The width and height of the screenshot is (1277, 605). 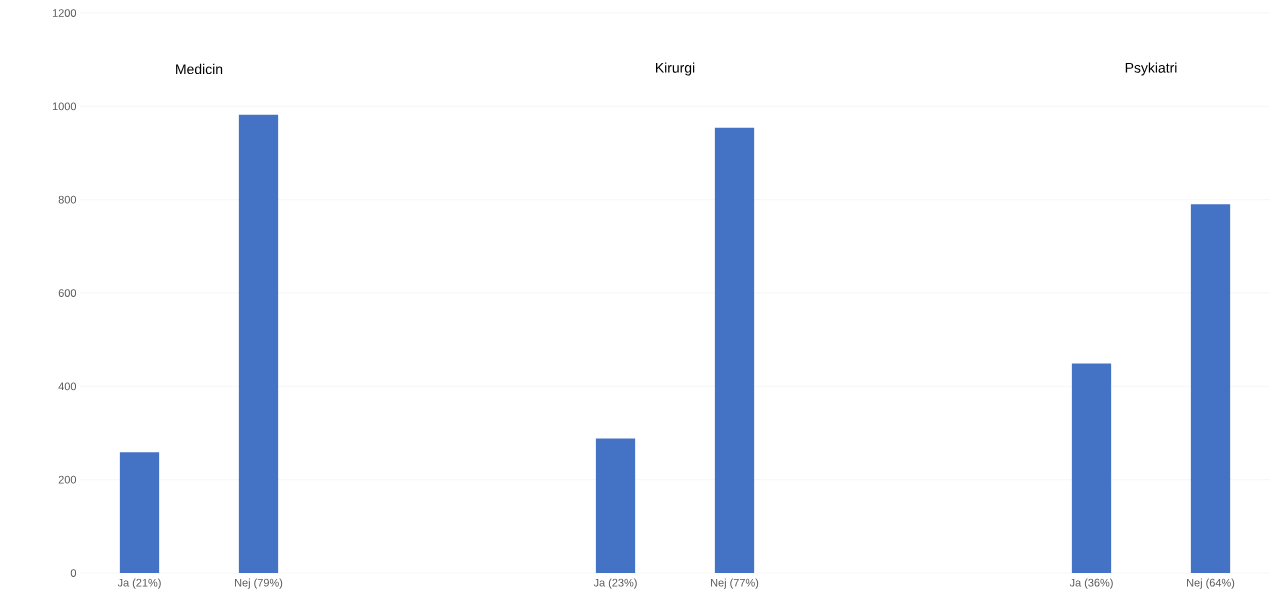 I want to click on x-tick-label: Ja (36%), so click(x=1091, y=583).